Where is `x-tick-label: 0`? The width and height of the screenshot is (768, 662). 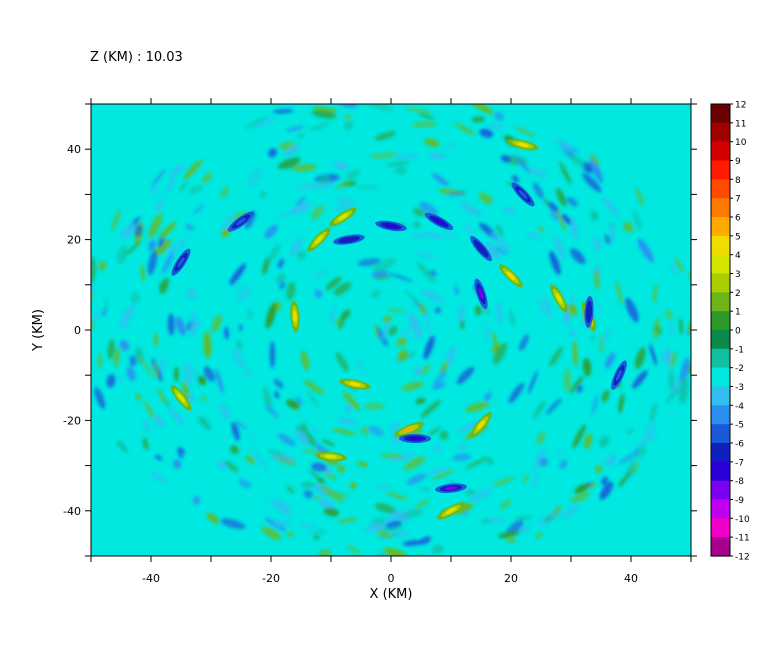
x-tick-label: 0 is located at coordinates (391, 578).